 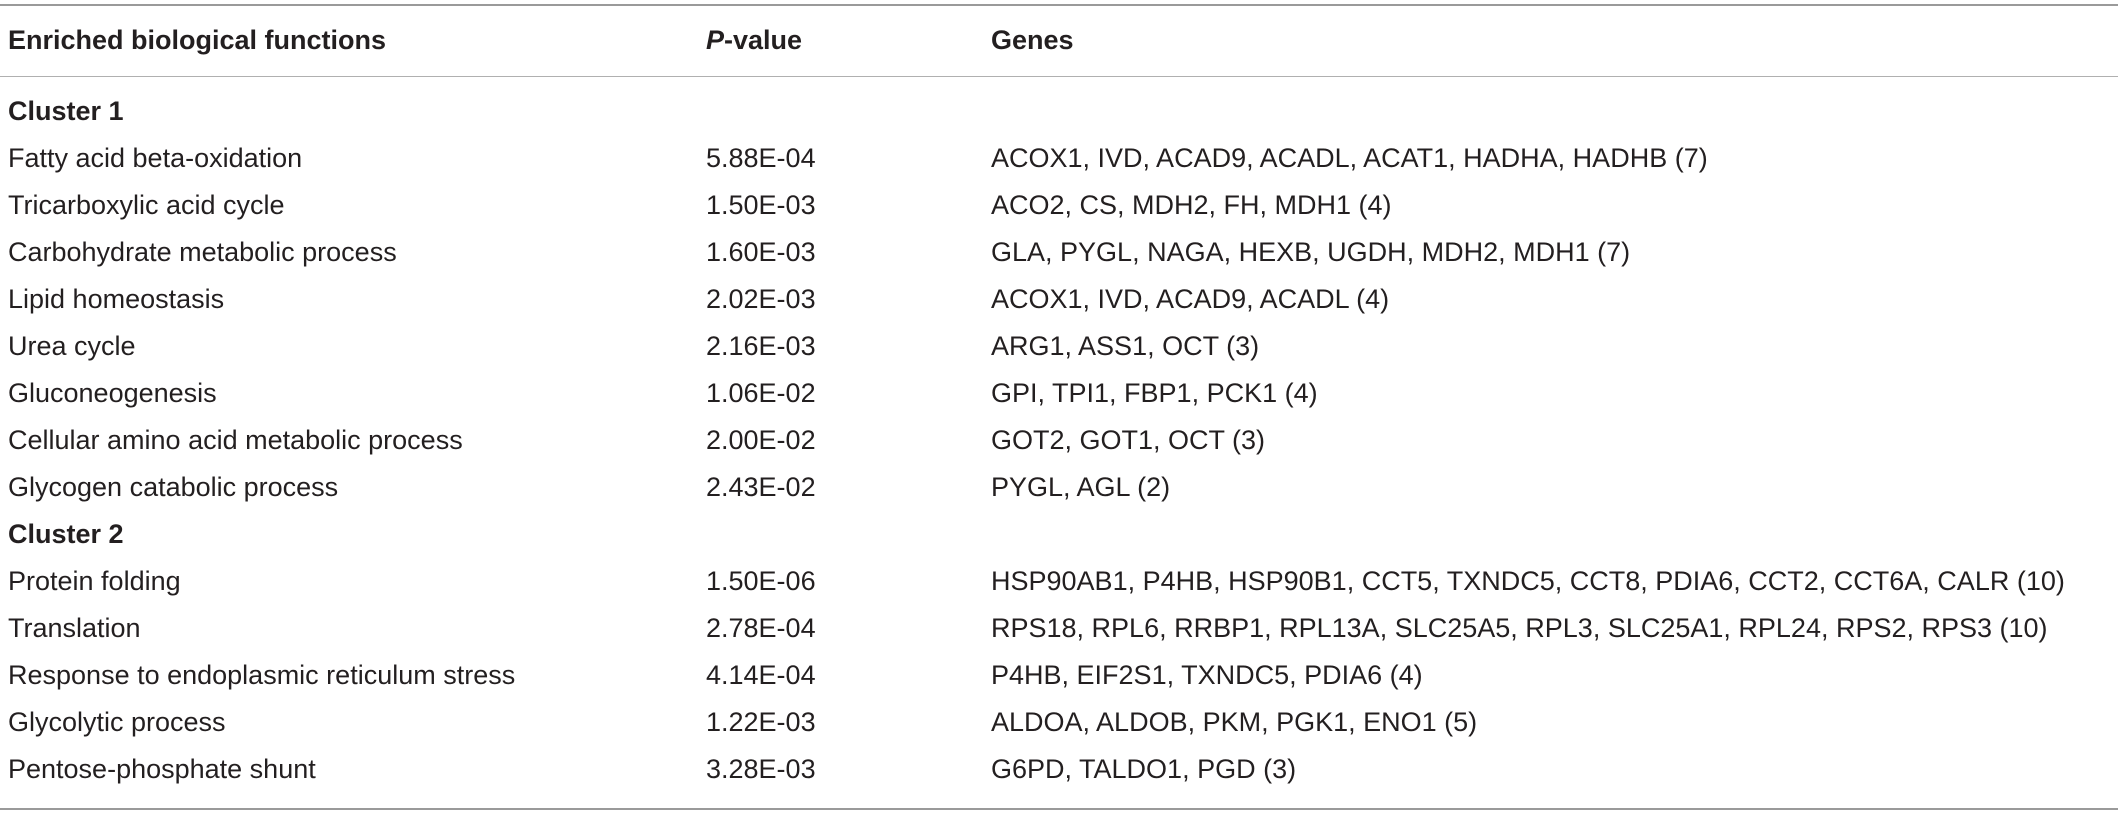 I want to click on pvalue-cell: 1.22E-03, so click(x=761, y=722).